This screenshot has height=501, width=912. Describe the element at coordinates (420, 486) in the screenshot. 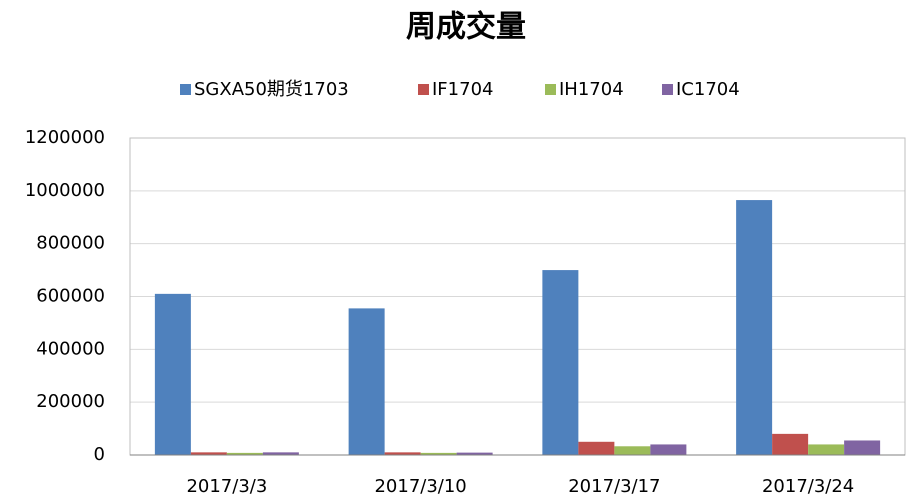

I see `x-tick-label: 2017/3/10` at that location.